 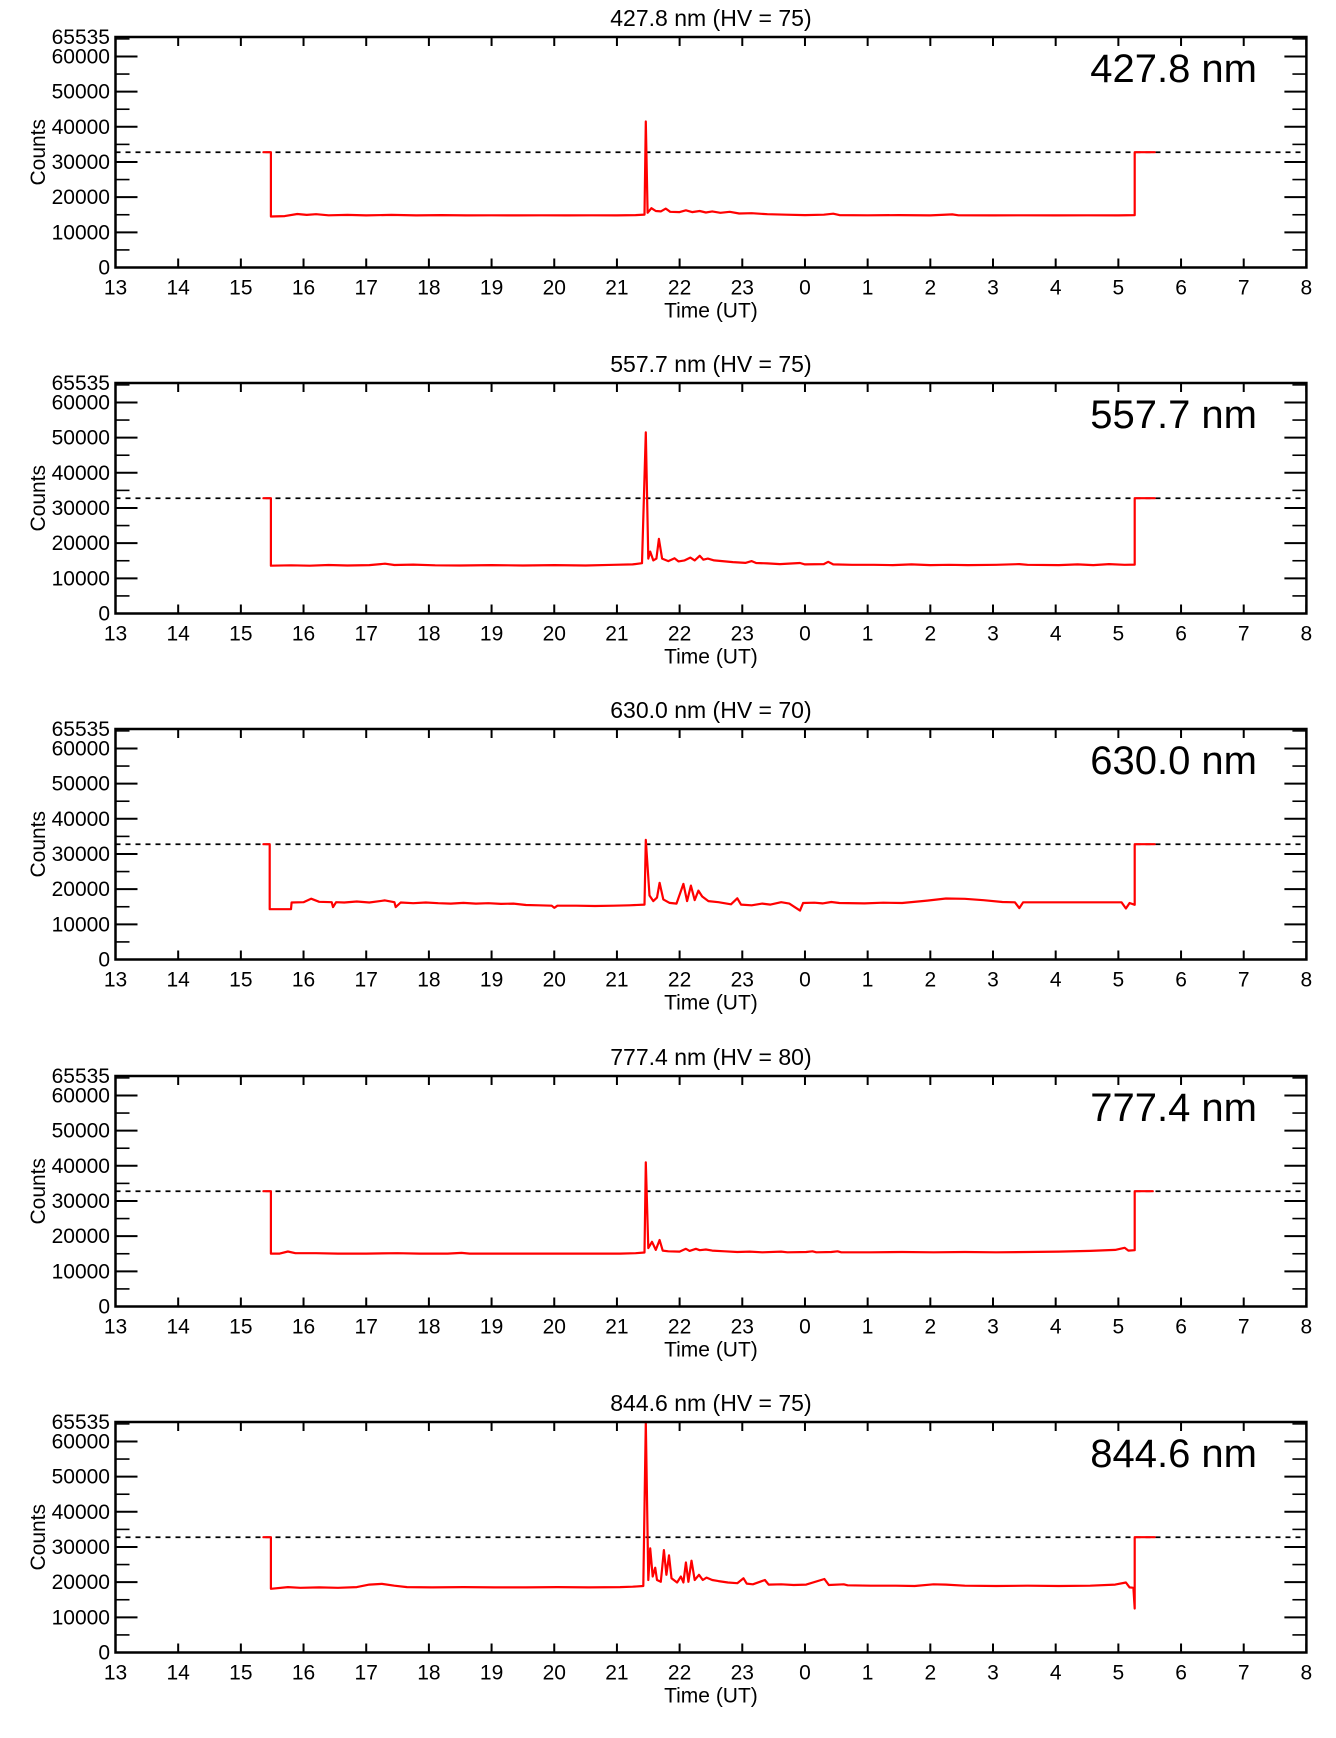 I want to click on y-tick-label: 40000, so click(x=81, y=127).